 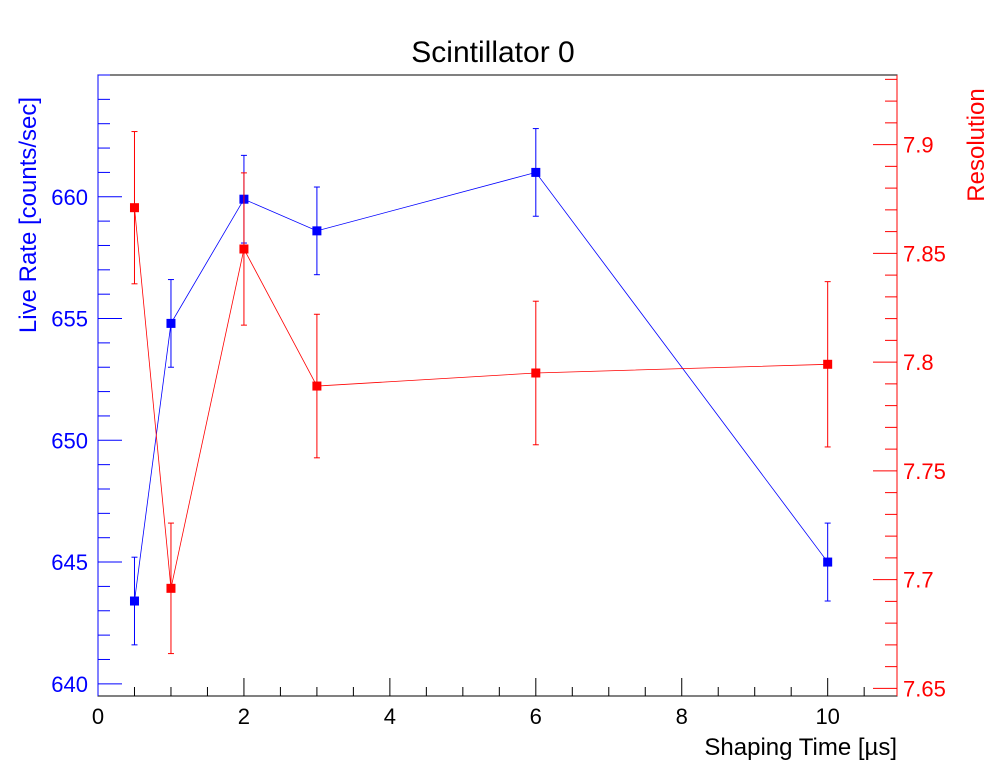 I want to click on x-tick-label: 4, so click(x=390, y=716).